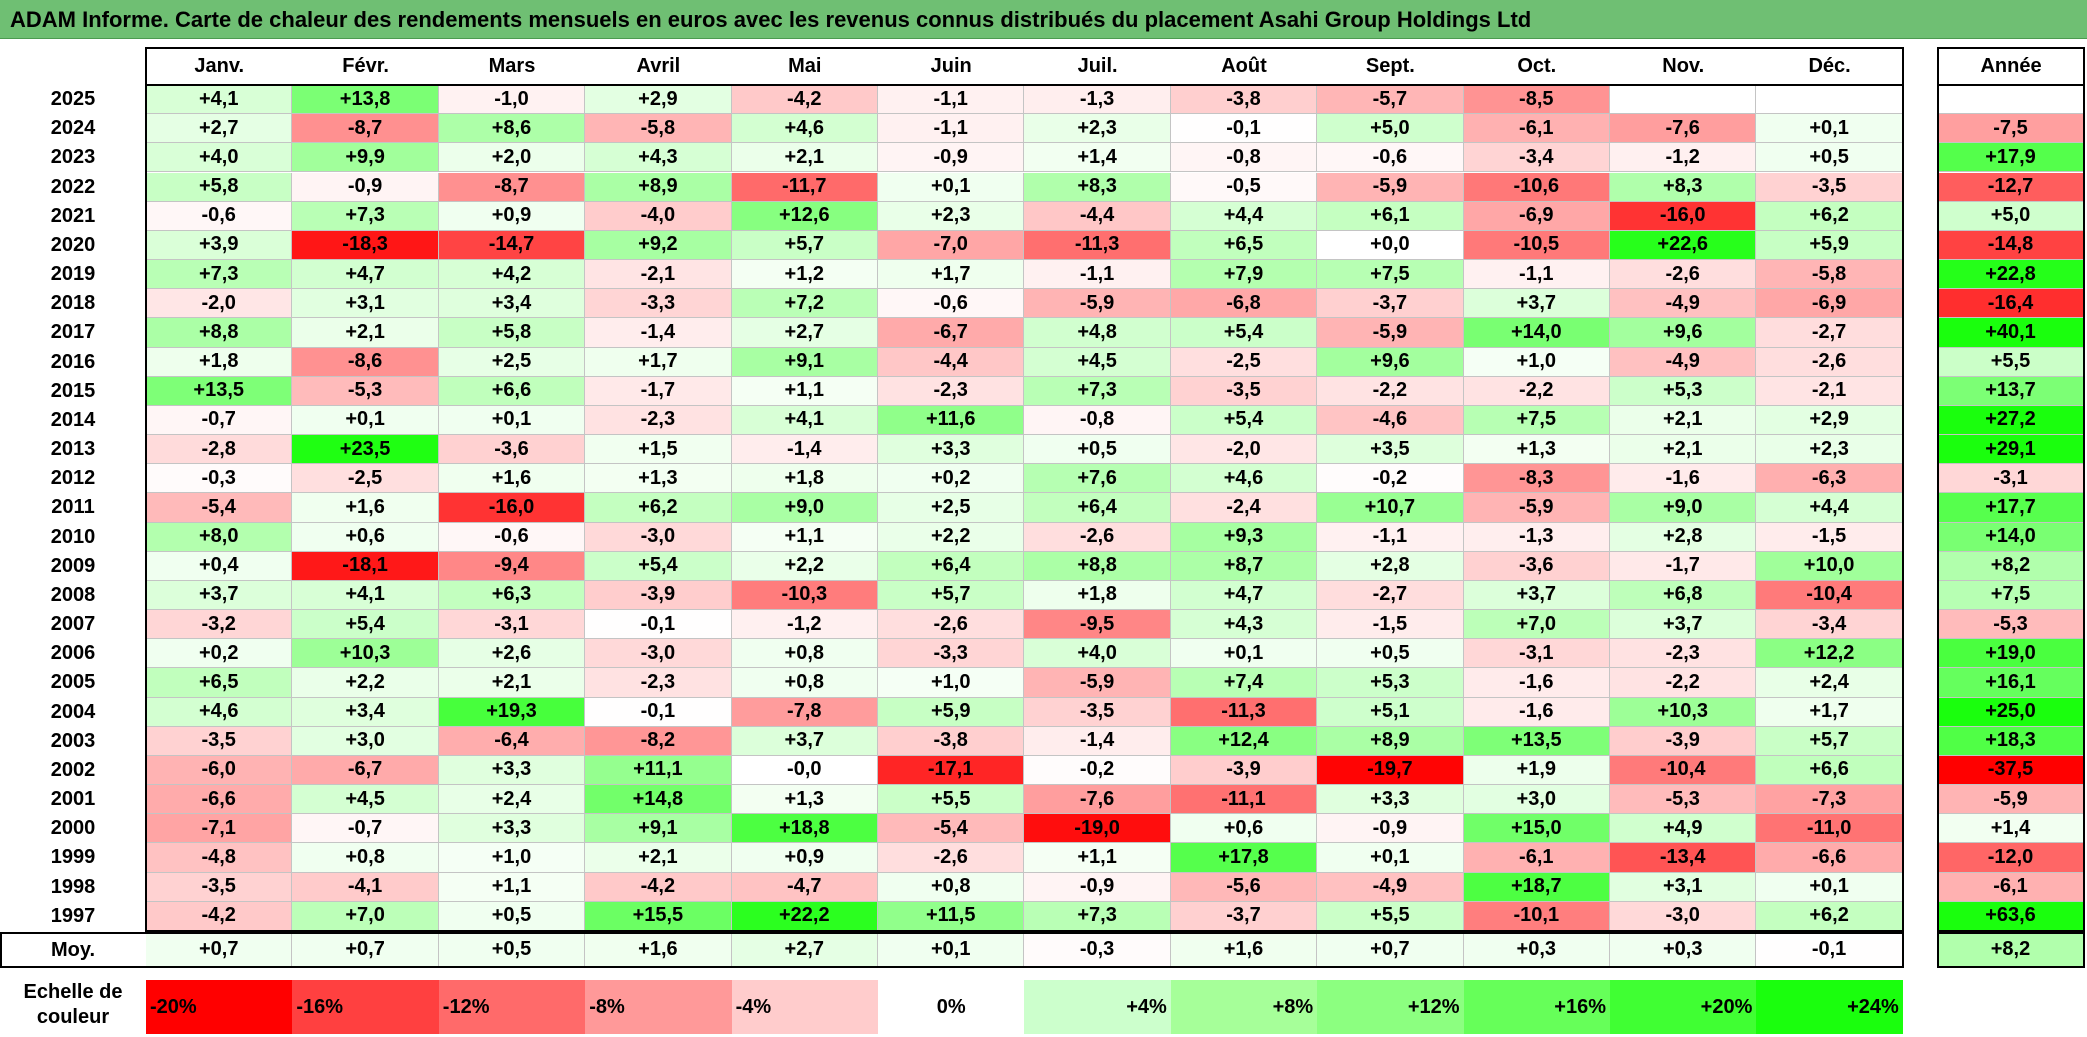 This screenshot has height=1037, width=2087. Describe the element at coordinates (73, 274) in the screenshot. I see `year-label: 2019` at that location.